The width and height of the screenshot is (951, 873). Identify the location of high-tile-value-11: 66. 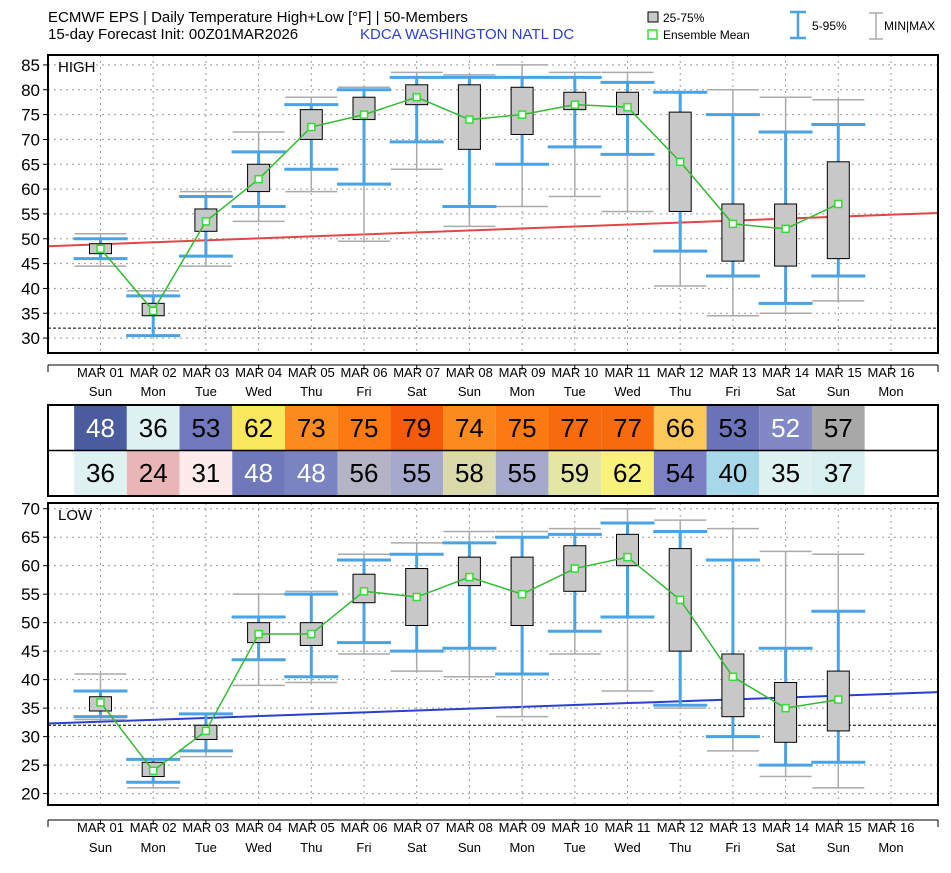
(680, 428).